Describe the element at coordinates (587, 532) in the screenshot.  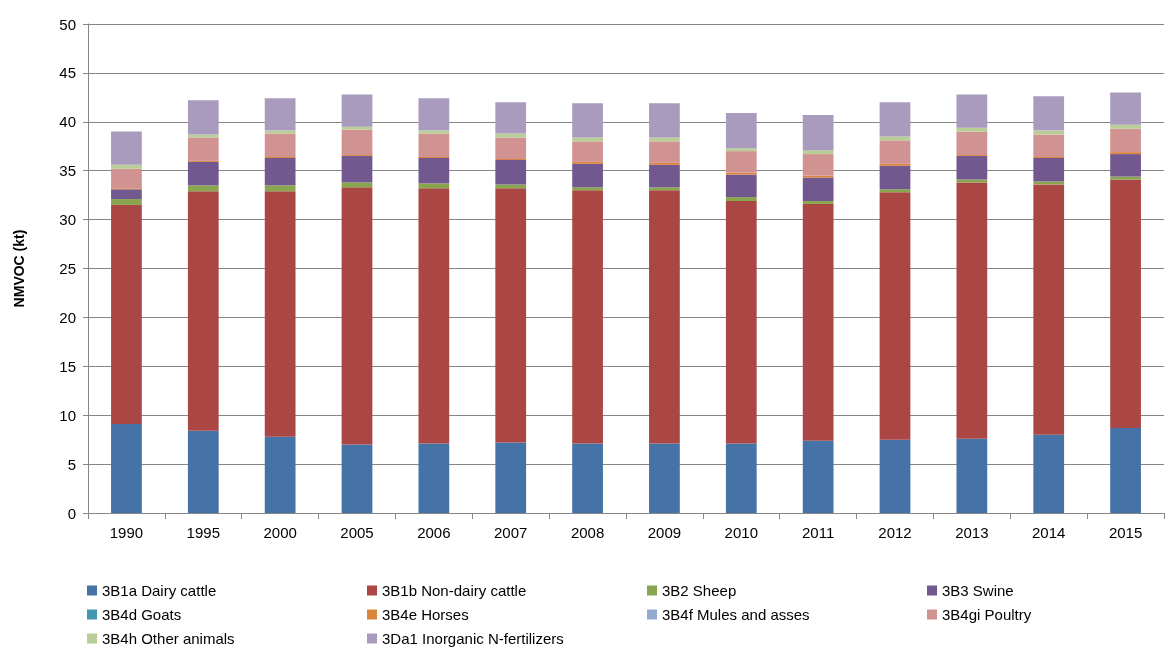
I see `x-tick-label: 2008` at that location.